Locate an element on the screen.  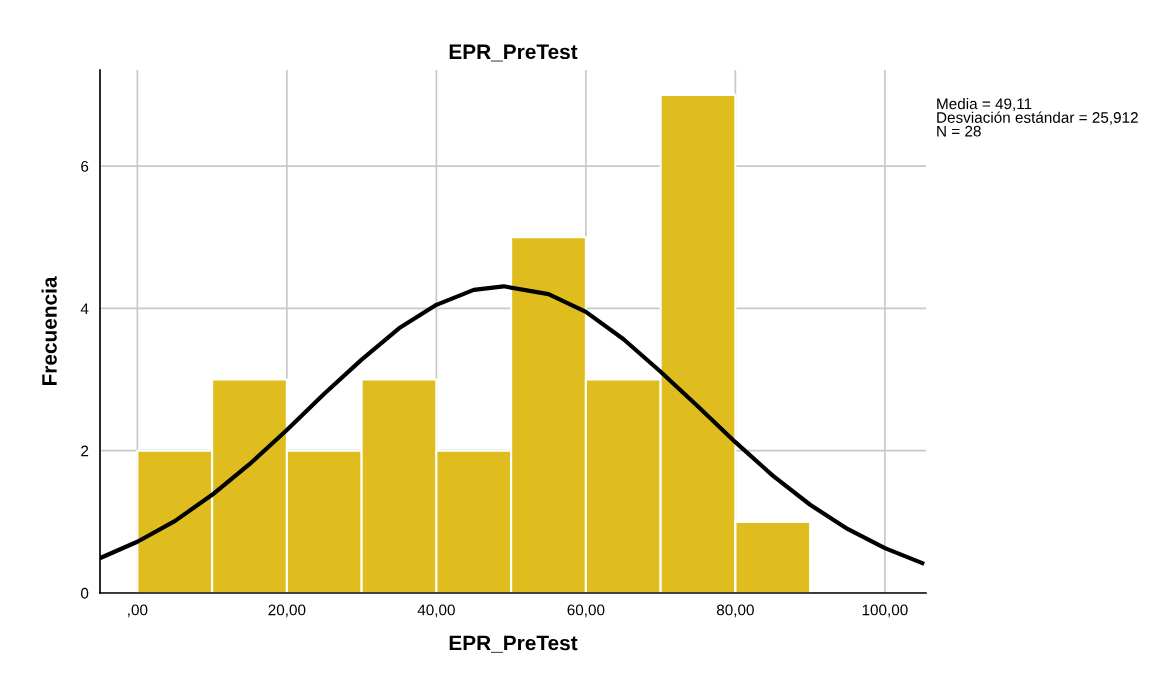
chart-title: EPR_PreTest is located at coordinates (513, 53).